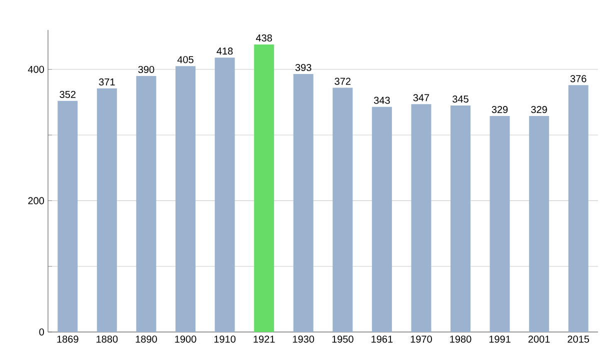 This screenshot has height=350, width=600. What do you see at coordinates (146, 70) in the screenshot?
I see `data-label: 390` at bounding box center [146, 70].